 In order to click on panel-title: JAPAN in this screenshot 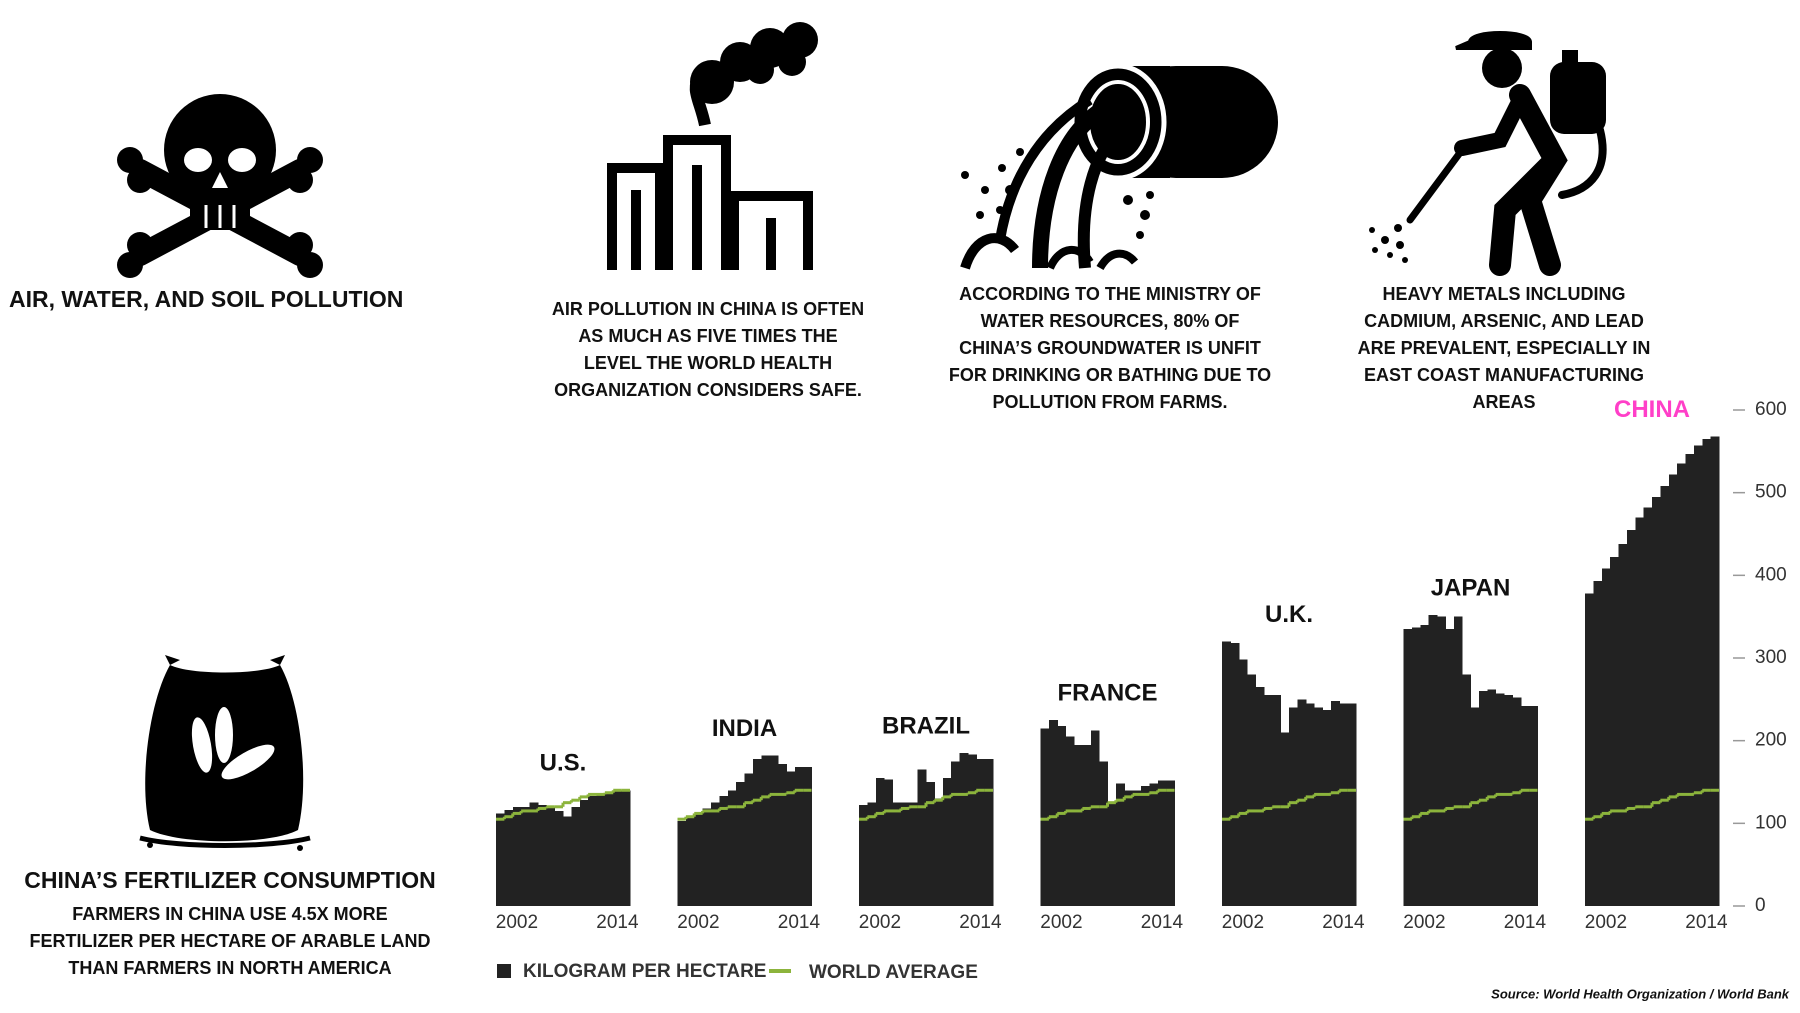, I will do `click(1471, 587)`.